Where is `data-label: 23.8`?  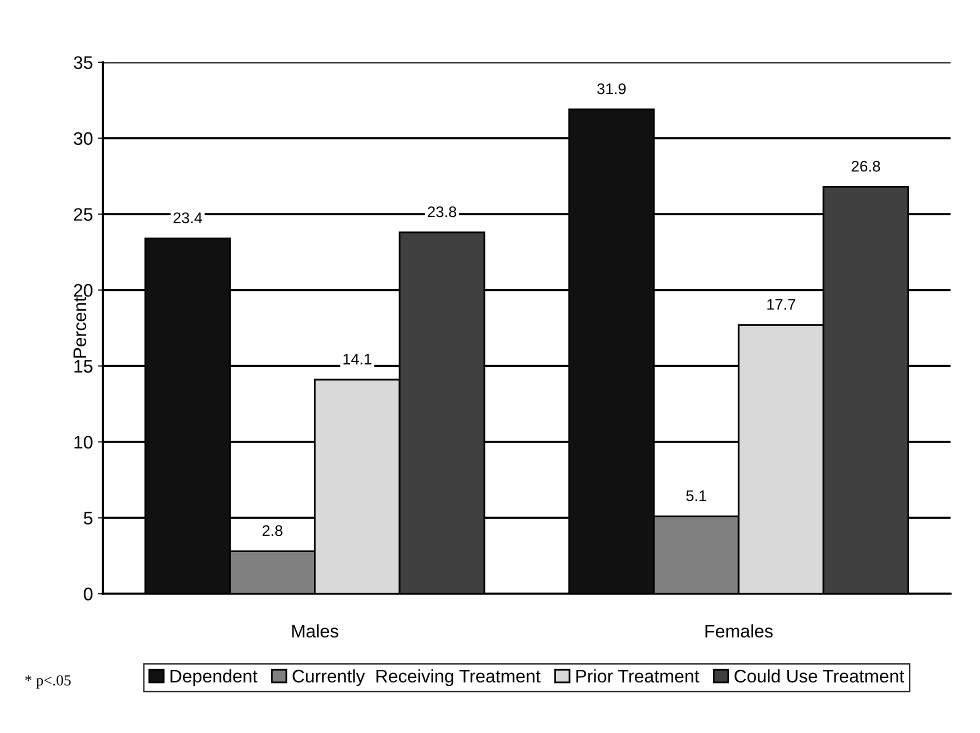 data-label: 23.8 is located at coordinates (442, 212).